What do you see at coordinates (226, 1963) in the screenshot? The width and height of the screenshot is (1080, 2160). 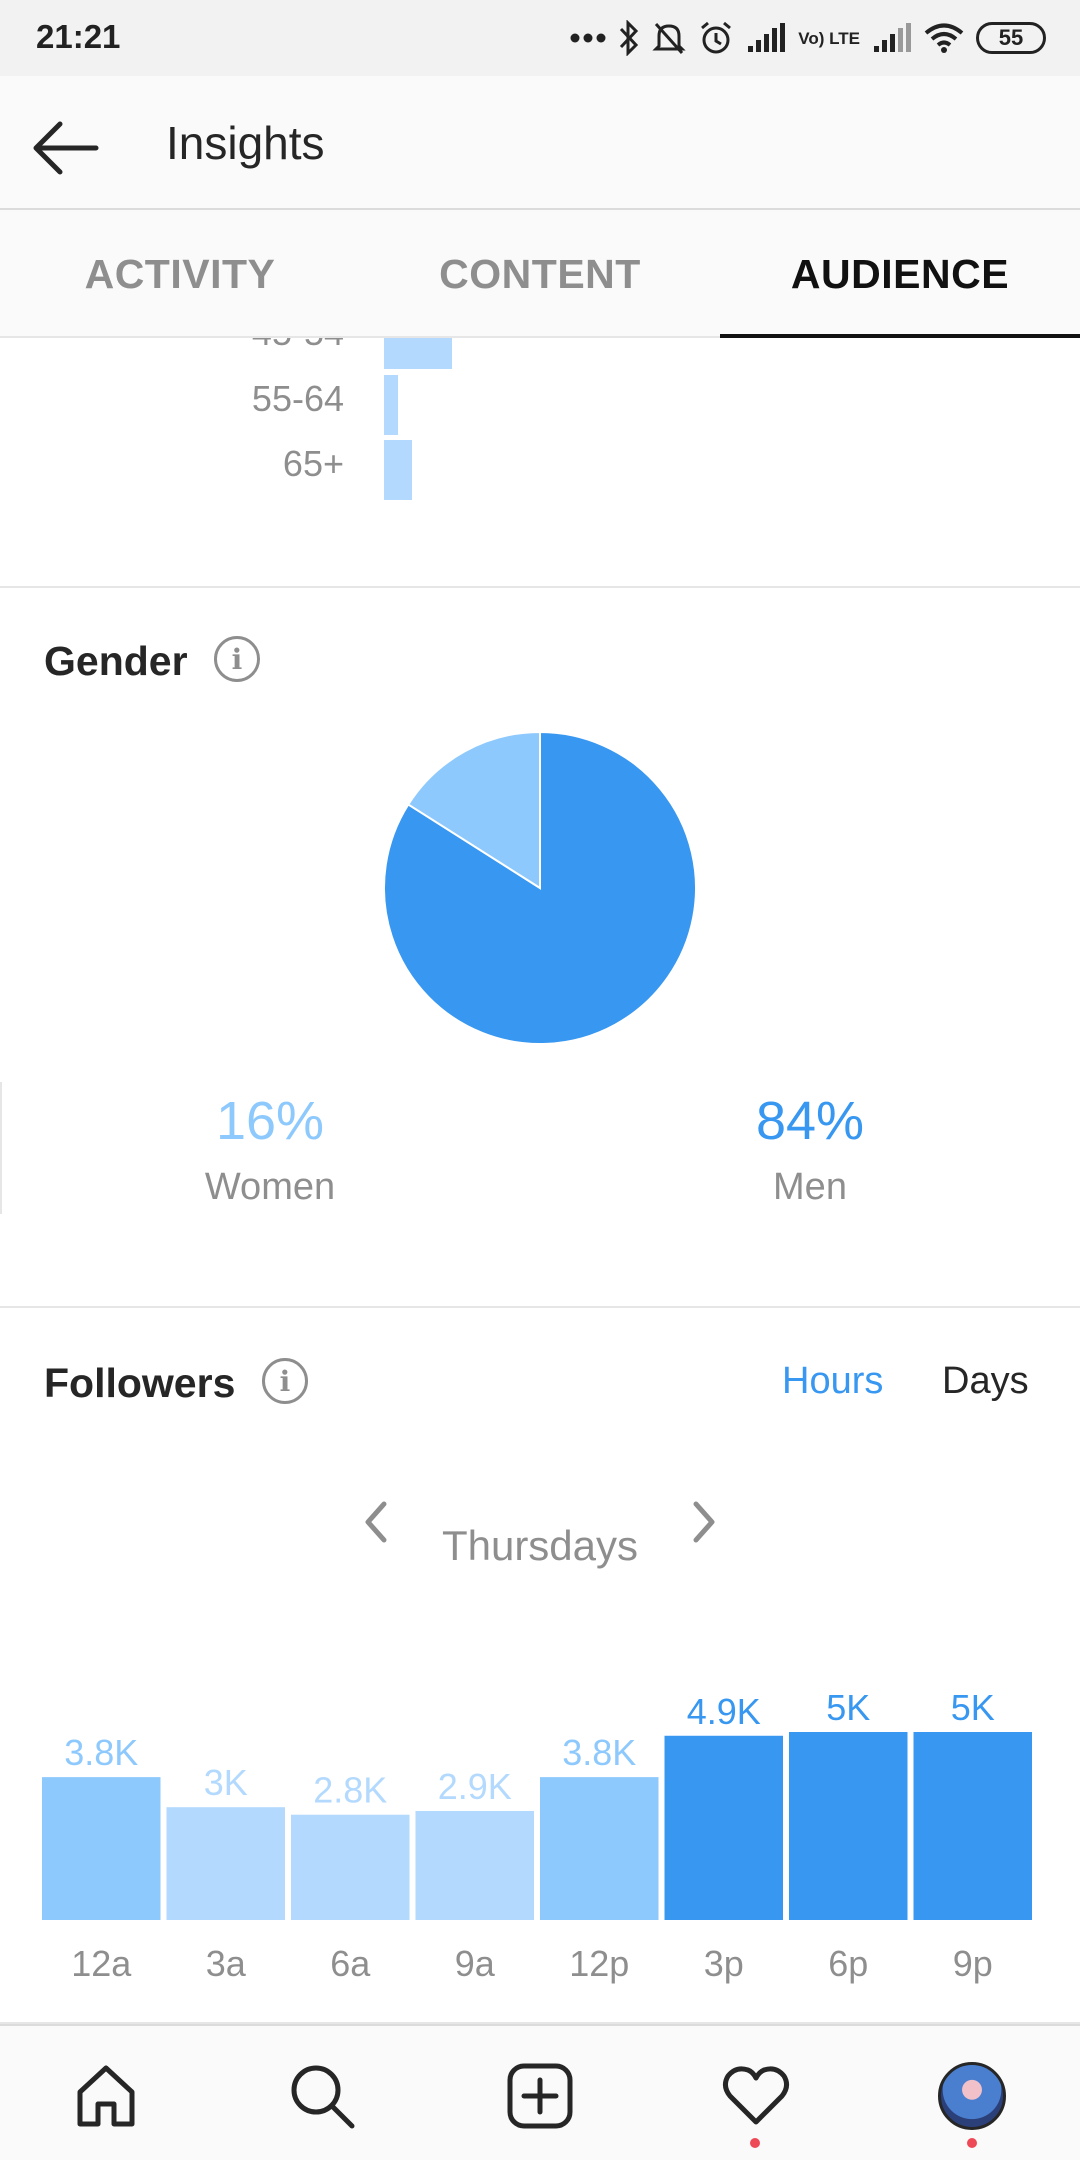 I see `x-axis-tick-label: 3a` at bounding box center [226, 1963].